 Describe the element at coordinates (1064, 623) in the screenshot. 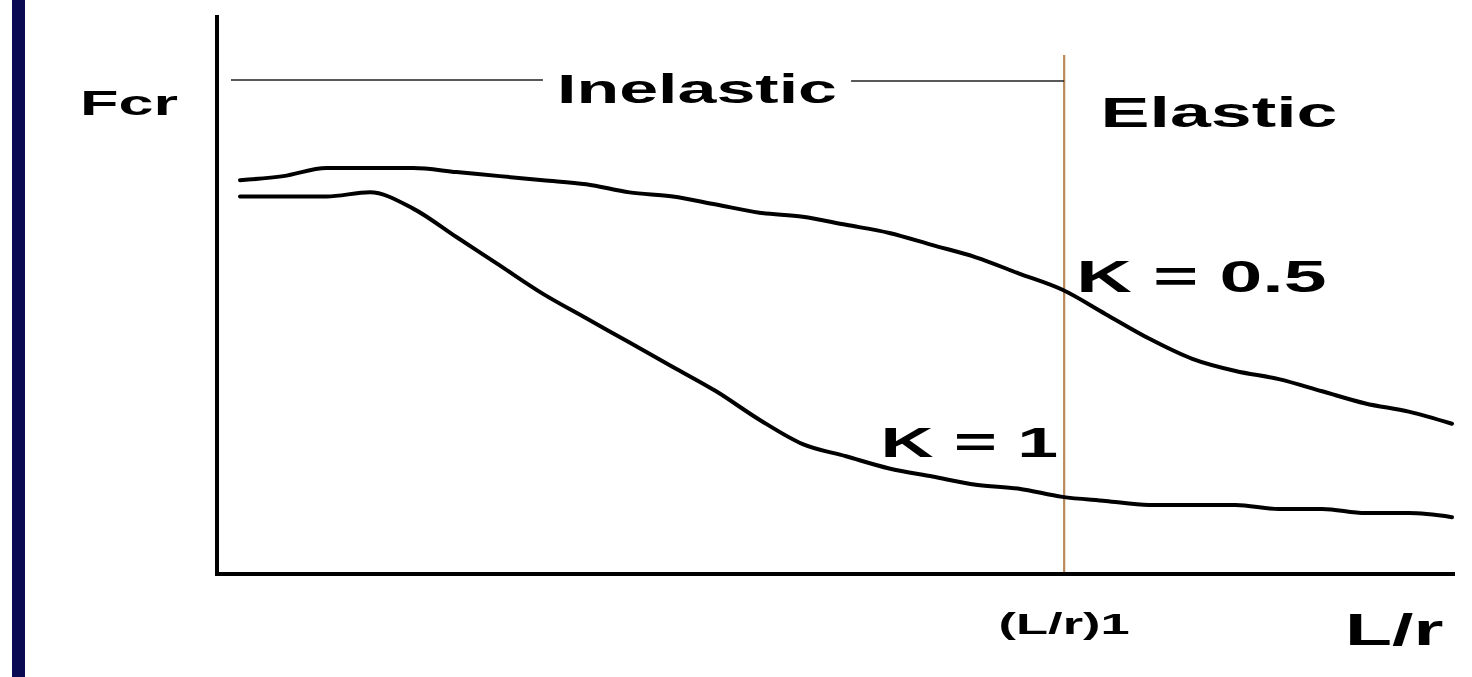

I see `text: (L/r)1` at that location.